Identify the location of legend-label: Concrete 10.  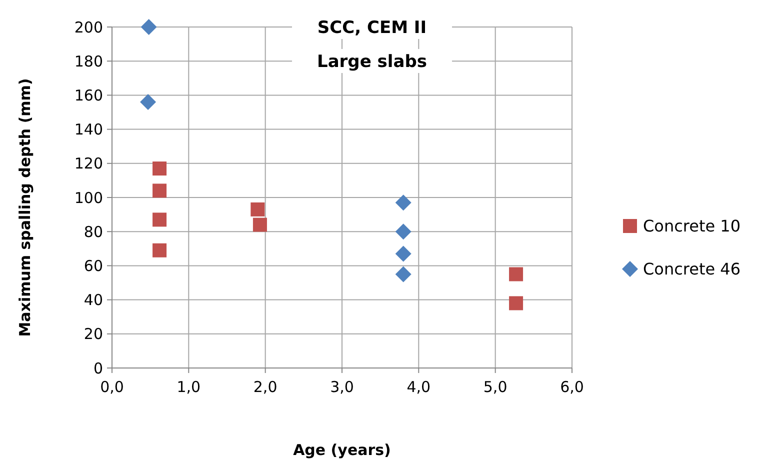
(692, 226).